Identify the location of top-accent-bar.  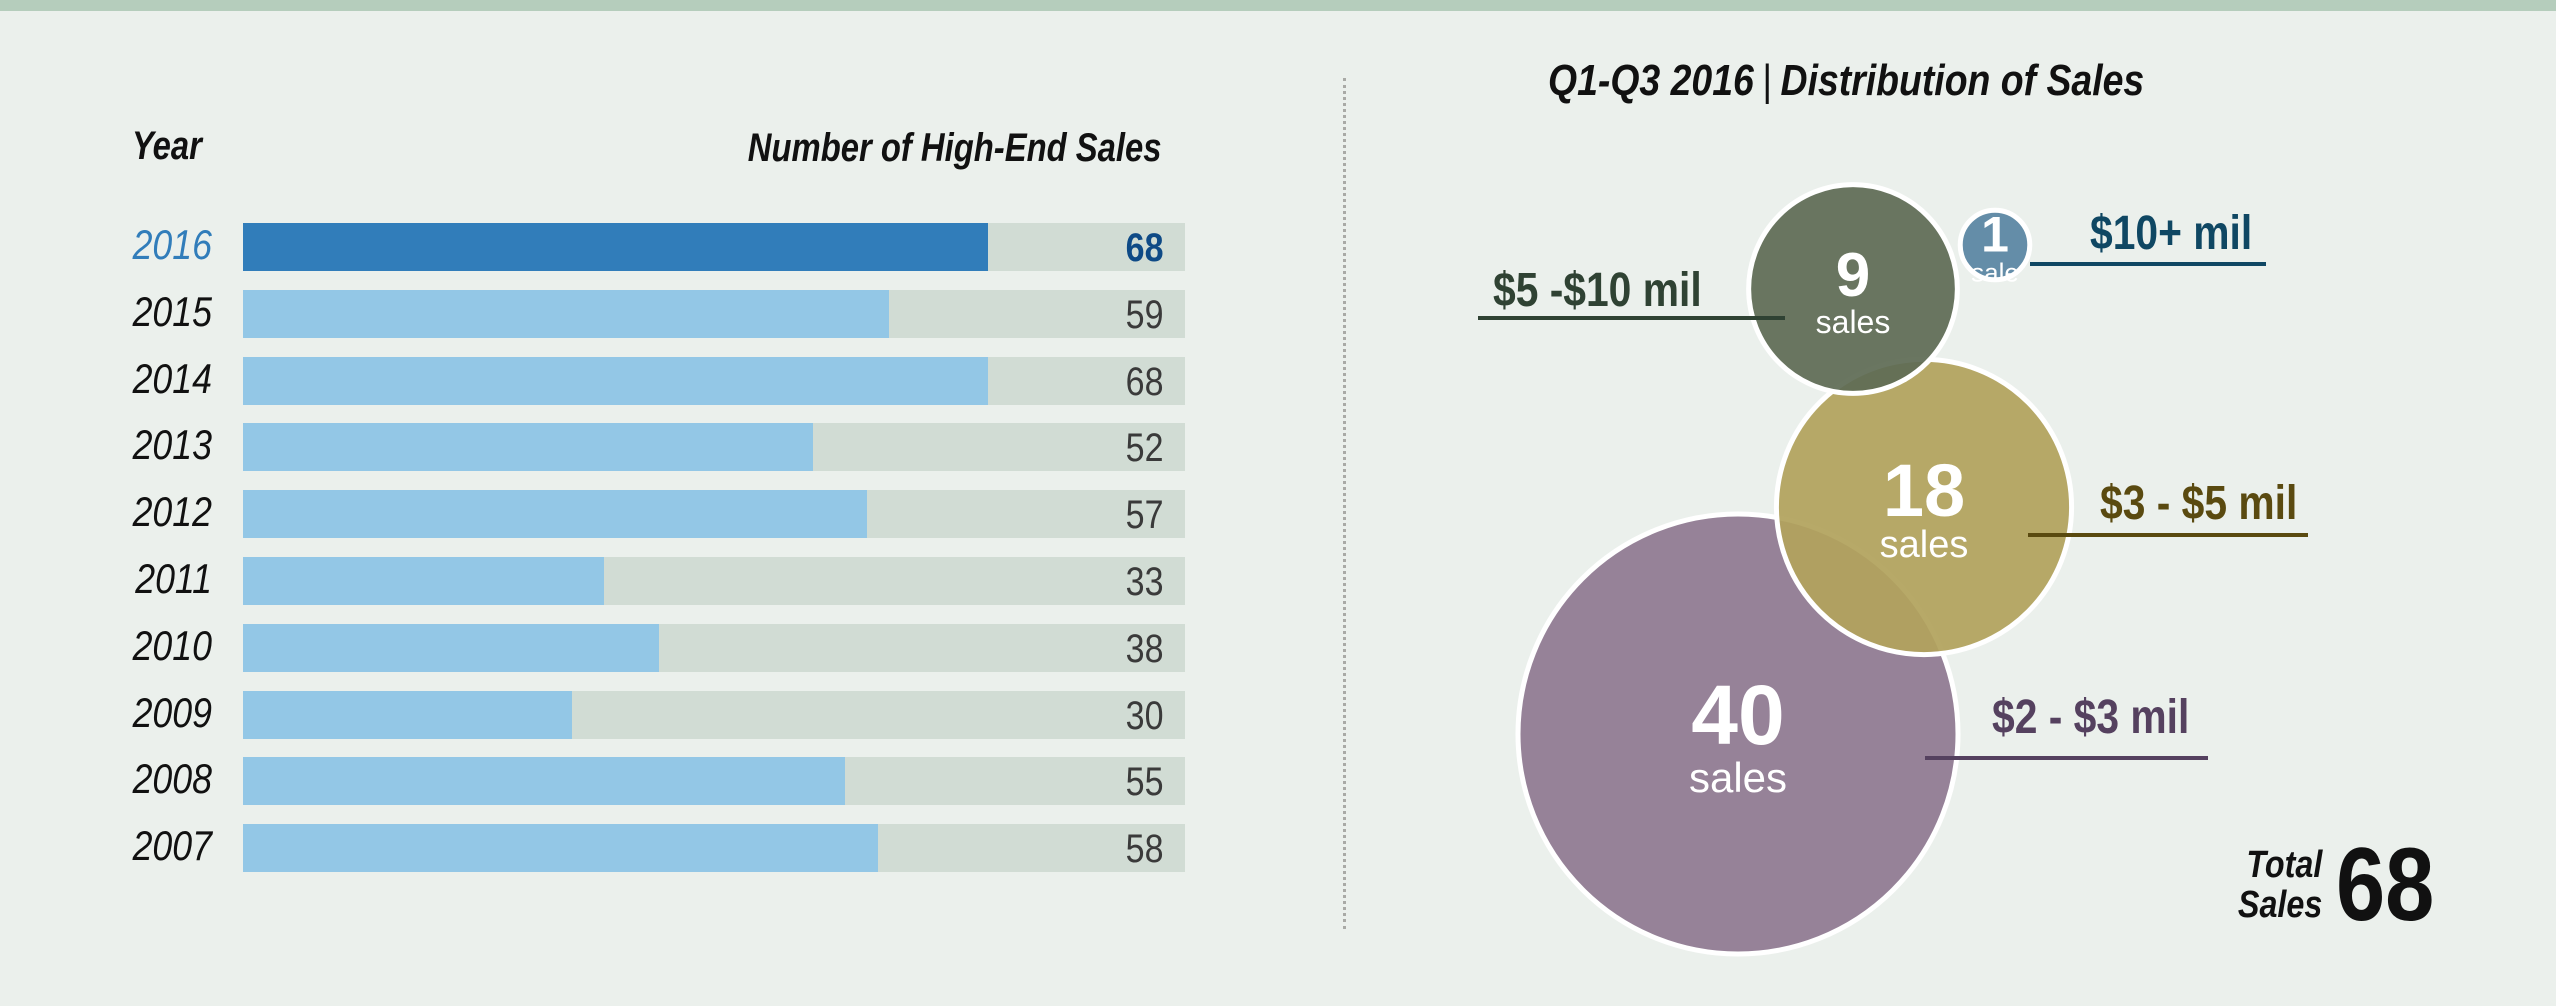
(1278, 5).